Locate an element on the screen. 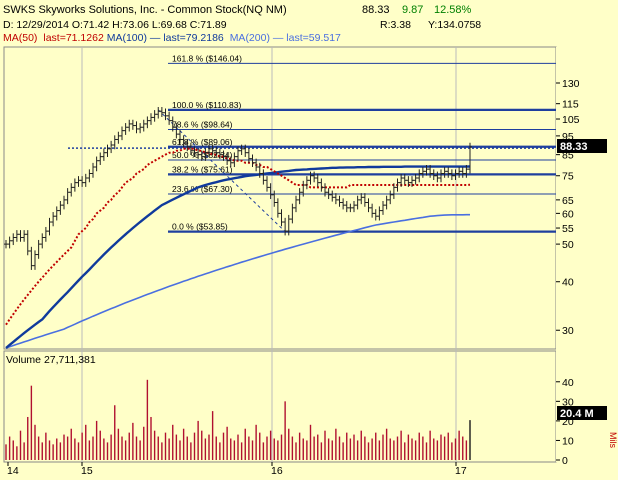 The height and width of the screenshot is (480, 618). price-tick-label: 115 is located at coordinates (570, 105).